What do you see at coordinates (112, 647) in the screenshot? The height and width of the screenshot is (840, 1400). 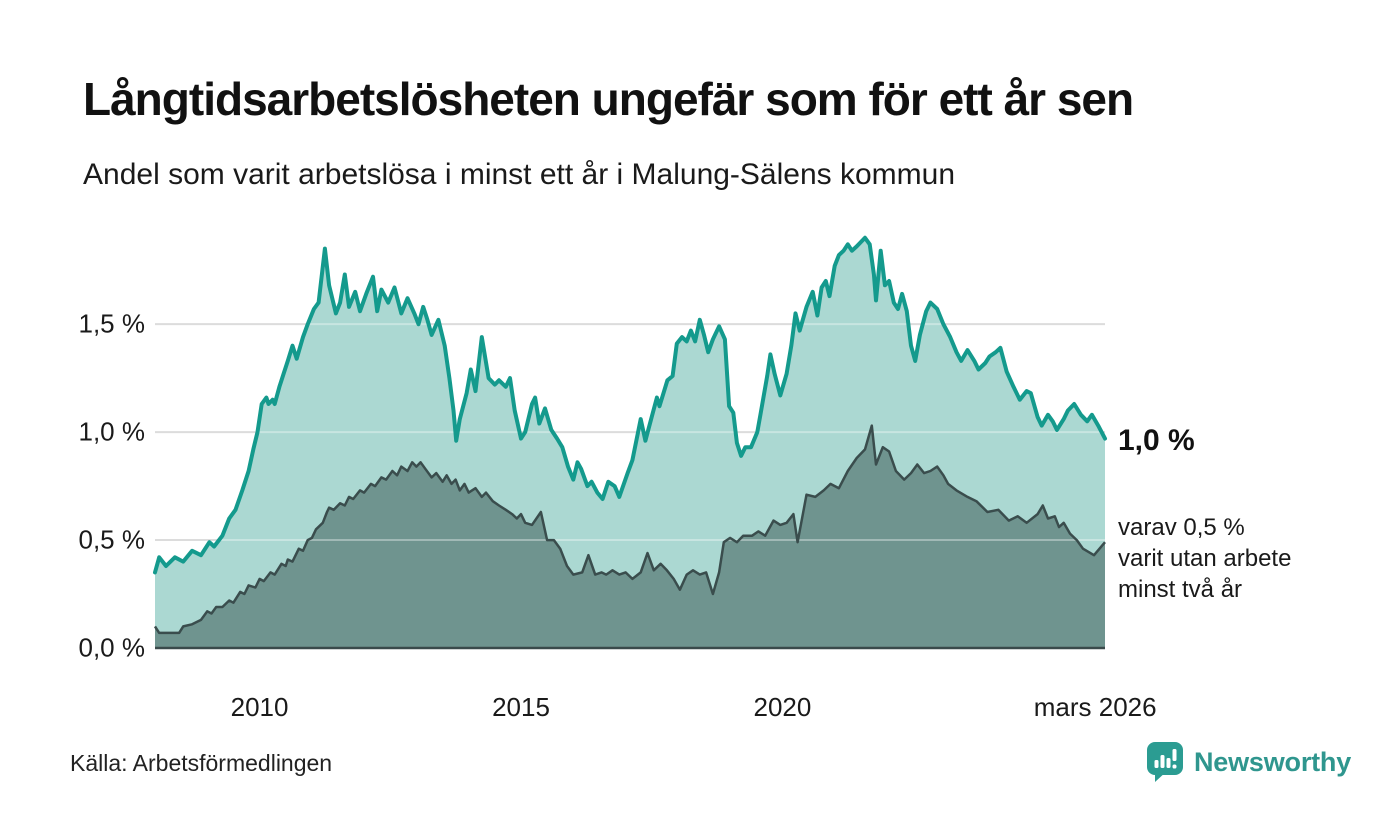 I see `y-tick-label: 0,0 %` at bounding box center [112, 647].